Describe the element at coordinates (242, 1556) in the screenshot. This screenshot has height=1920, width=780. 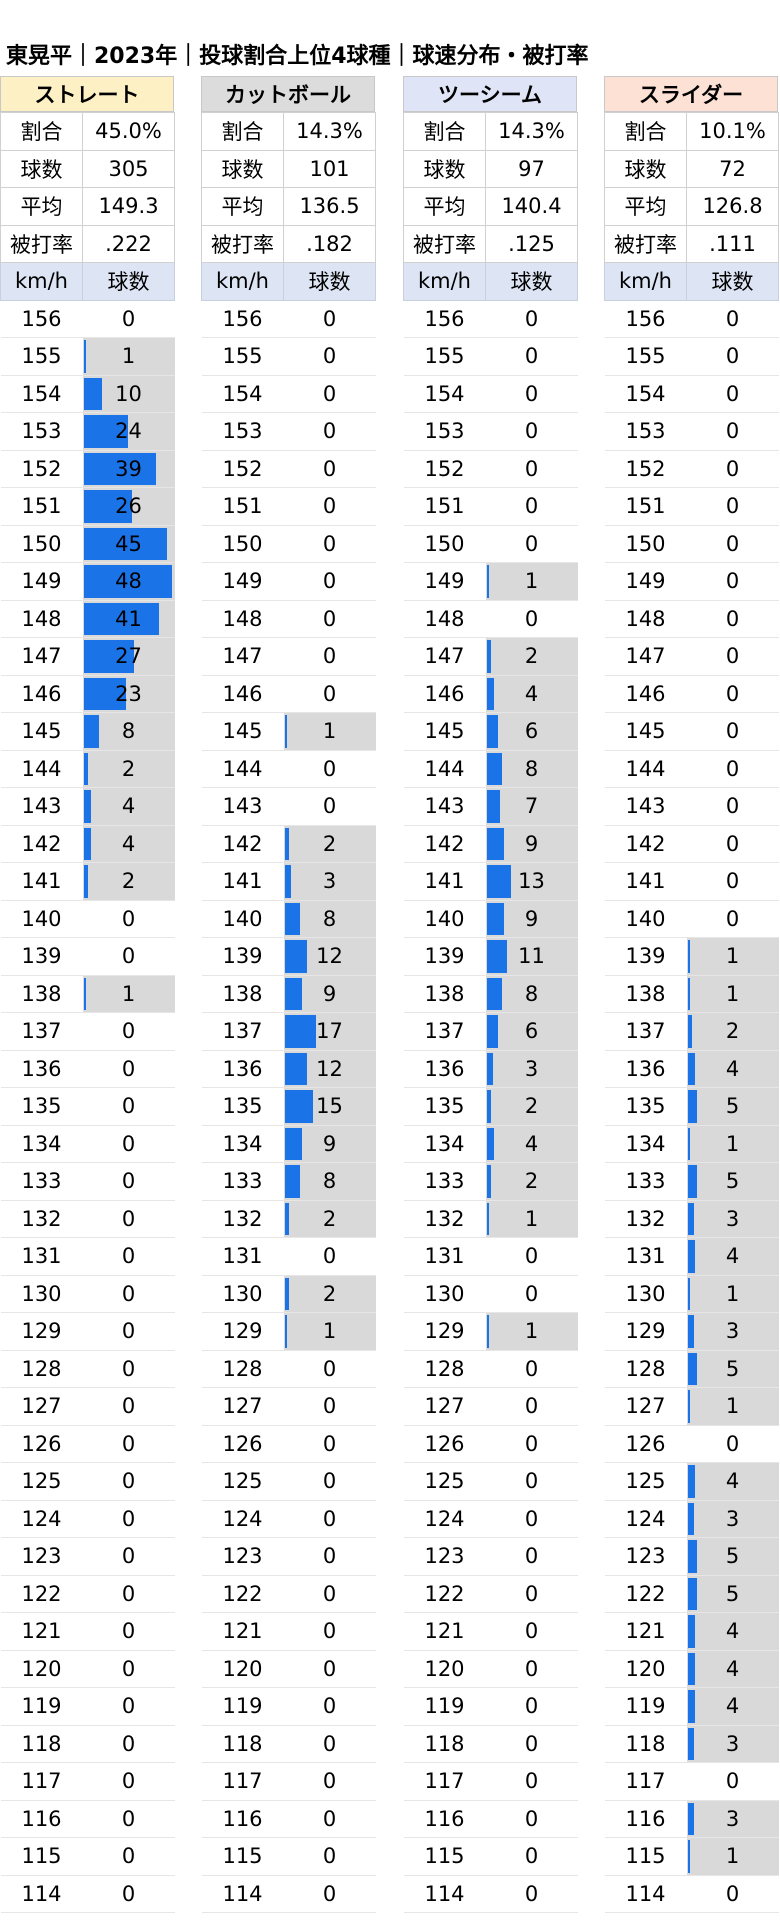
I see `speed-label: 123` at that location.